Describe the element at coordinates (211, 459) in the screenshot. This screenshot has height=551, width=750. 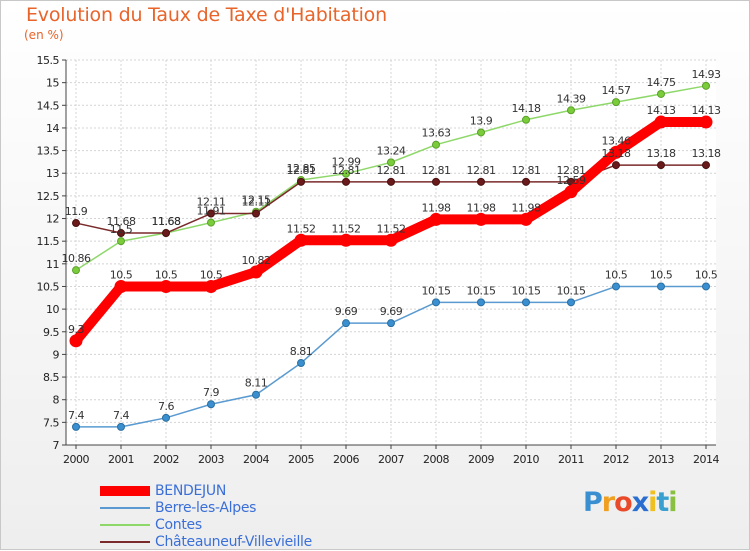
I see `x-tick-label: 2003` at that location.